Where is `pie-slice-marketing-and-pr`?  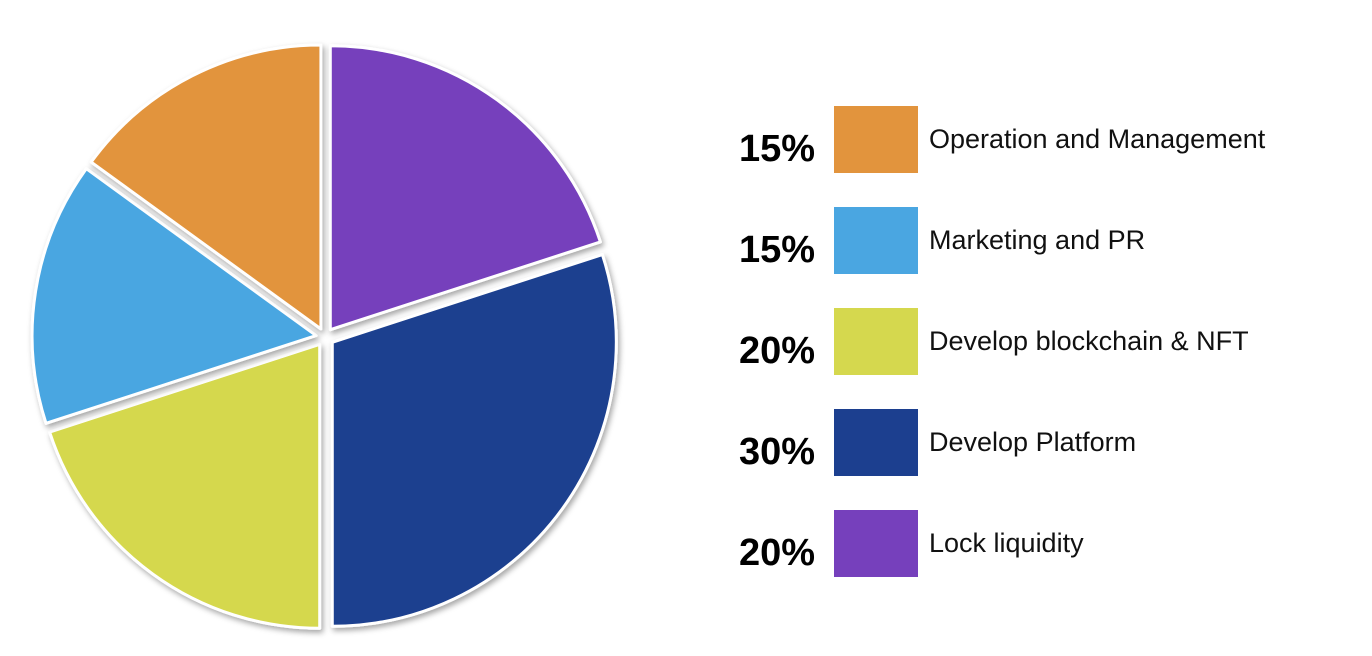 pie-slice-marketing-and-pr is located at coordinates (174, 296).